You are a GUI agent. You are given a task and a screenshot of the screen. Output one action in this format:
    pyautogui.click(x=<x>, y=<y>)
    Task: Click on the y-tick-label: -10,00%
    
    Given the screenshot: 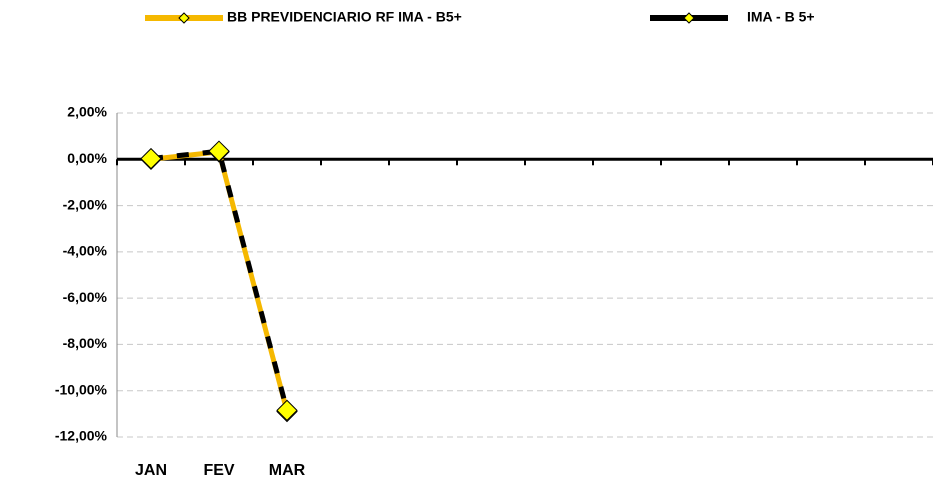 What is the action you would take?
    pyautogui.click(x=81, y=389)
    